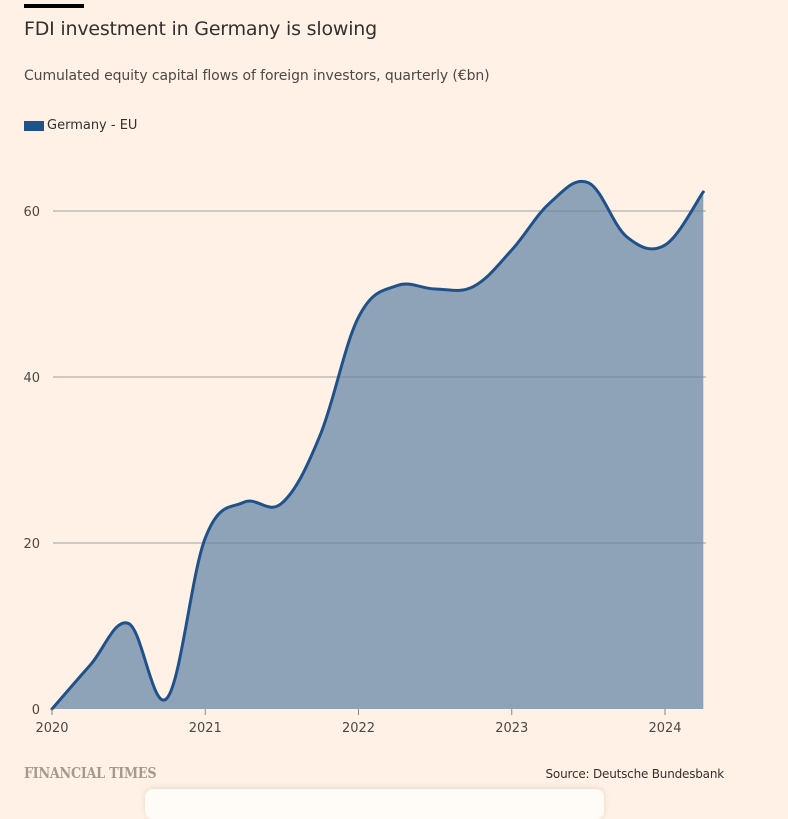 This screenshot has width=788, height=819. I want to click on x-axis: 2020 2021 2022 2023 2024, so click(358, 722).